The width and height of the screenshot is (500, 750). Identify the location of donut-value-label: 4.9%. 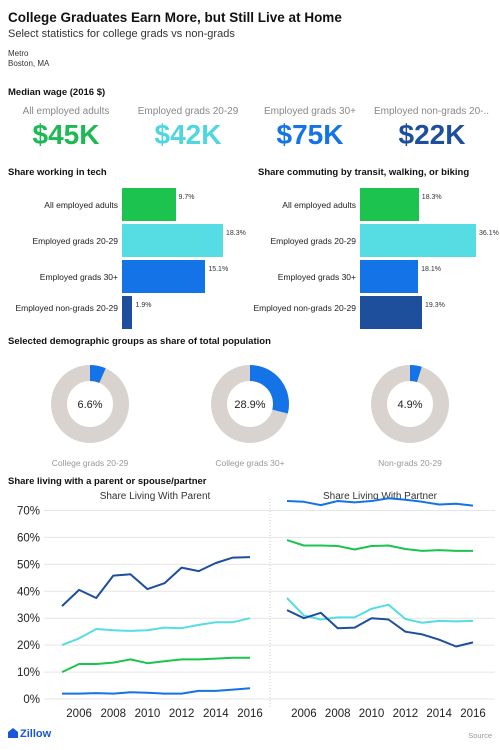
(409, 405).